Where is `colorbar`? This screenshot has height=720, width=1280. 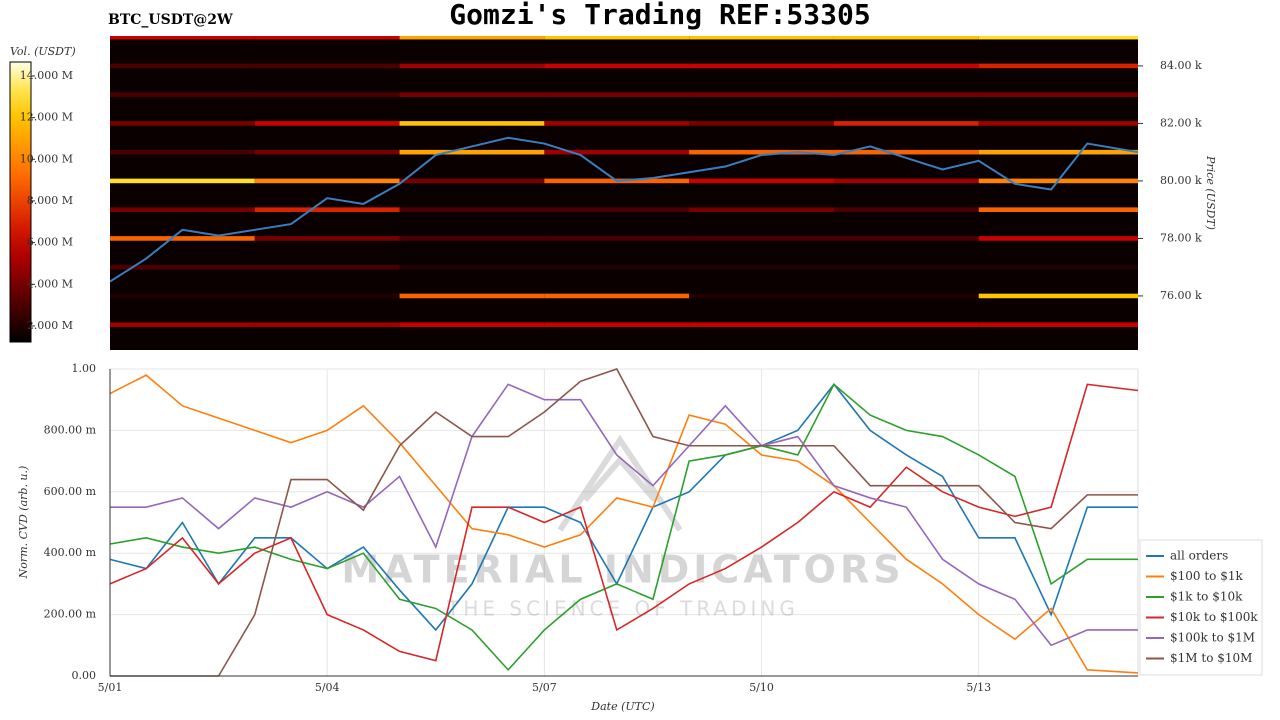 colorbar is located at coordinates (20, 202).